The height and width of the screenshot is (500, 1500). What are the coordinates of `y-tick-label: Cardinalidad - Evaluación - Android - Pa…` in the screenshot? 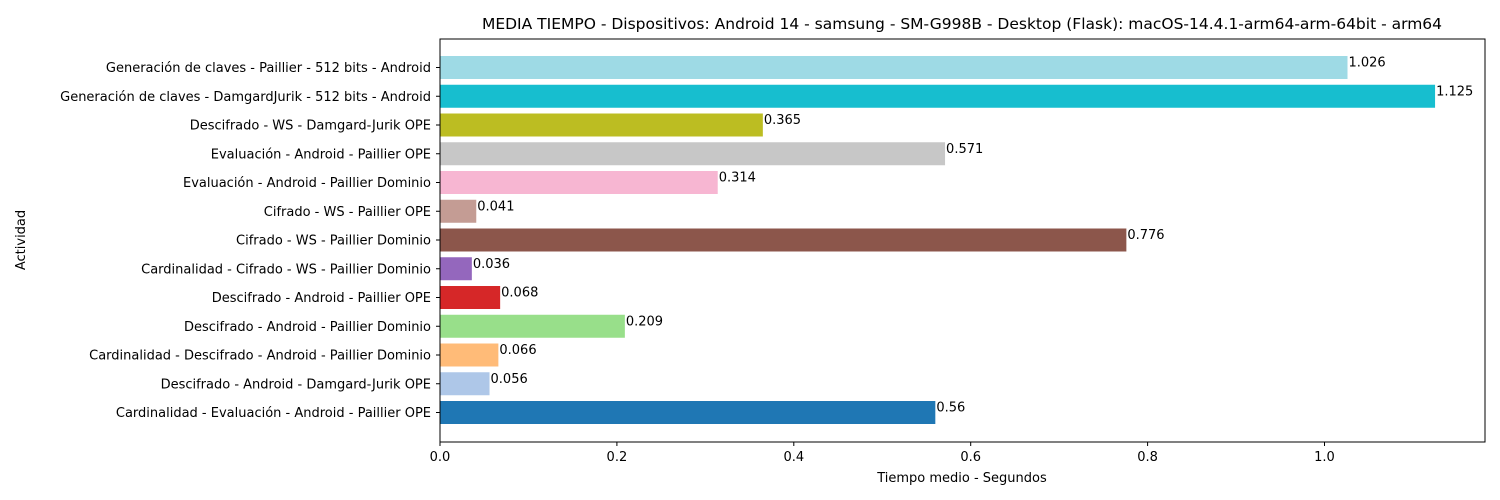 It's located at (273, 413).